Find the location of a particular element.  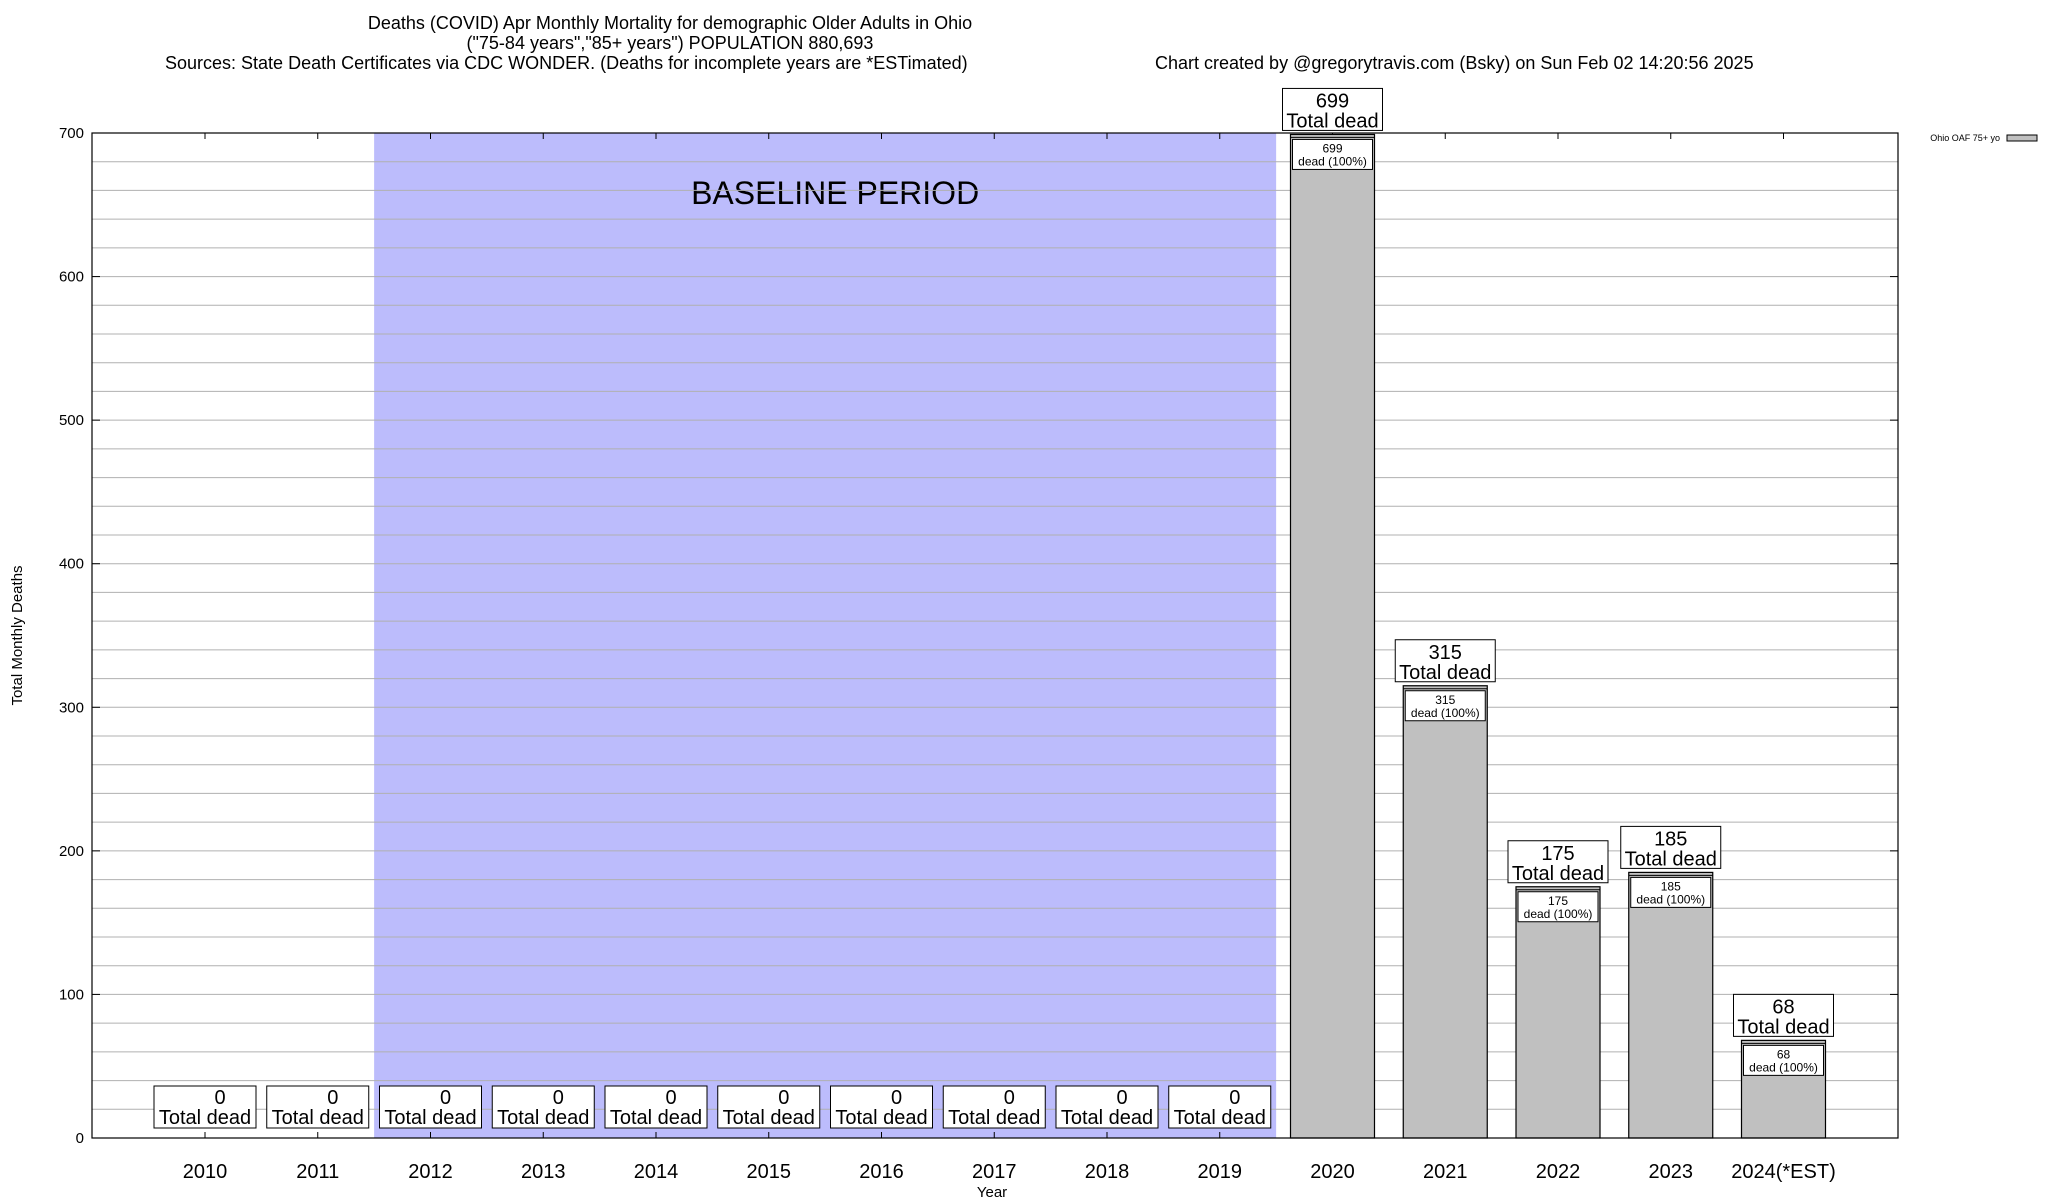

y-tick-label: 300 is located at coordinates (71, 707).